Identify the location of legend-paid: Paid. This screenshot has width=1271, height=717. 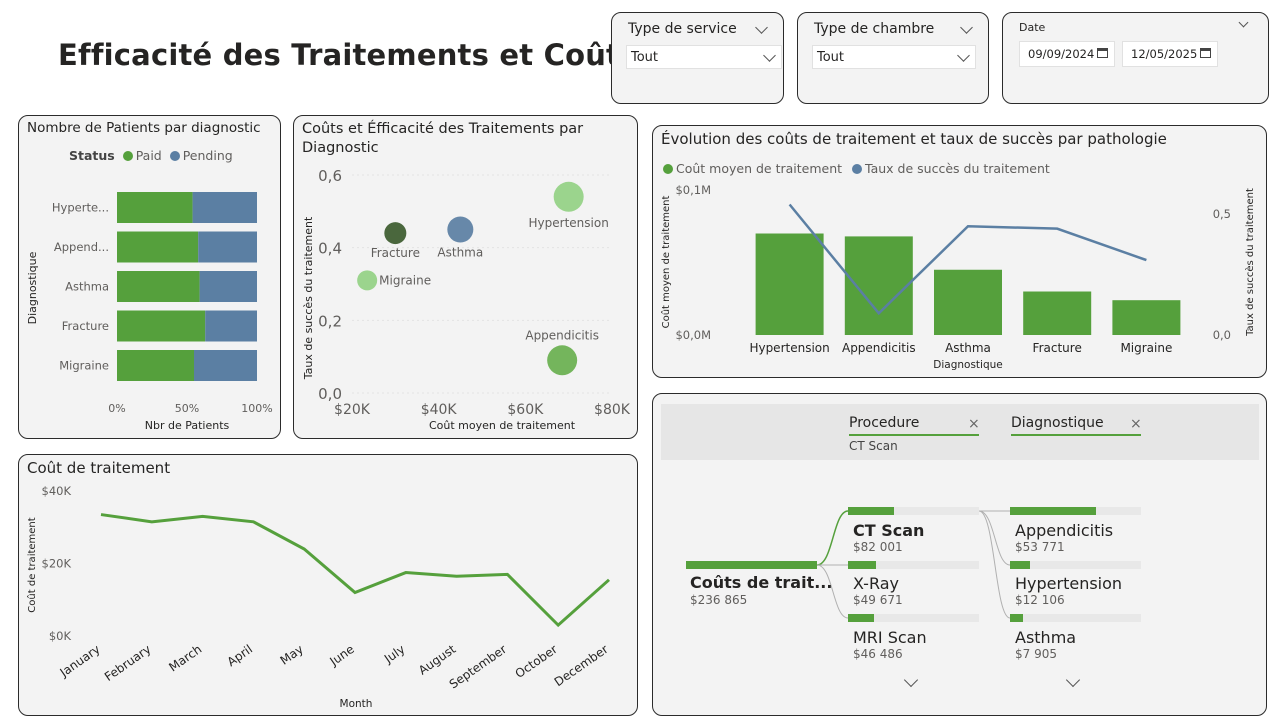
(148, 155).